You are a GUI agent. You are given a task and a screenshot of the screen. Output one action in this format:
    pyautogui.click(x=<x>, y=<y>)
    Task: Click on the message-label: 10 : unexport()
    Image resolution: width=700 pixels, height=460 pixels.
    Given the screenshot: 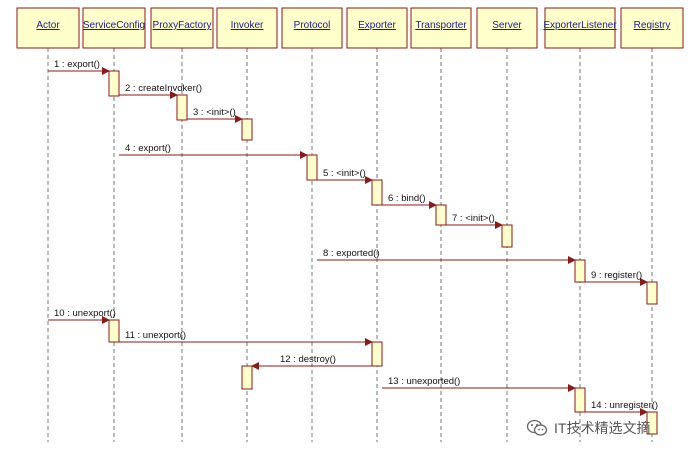 What is the action you would take?
    pyautogui.click(x=85, y=313)
    